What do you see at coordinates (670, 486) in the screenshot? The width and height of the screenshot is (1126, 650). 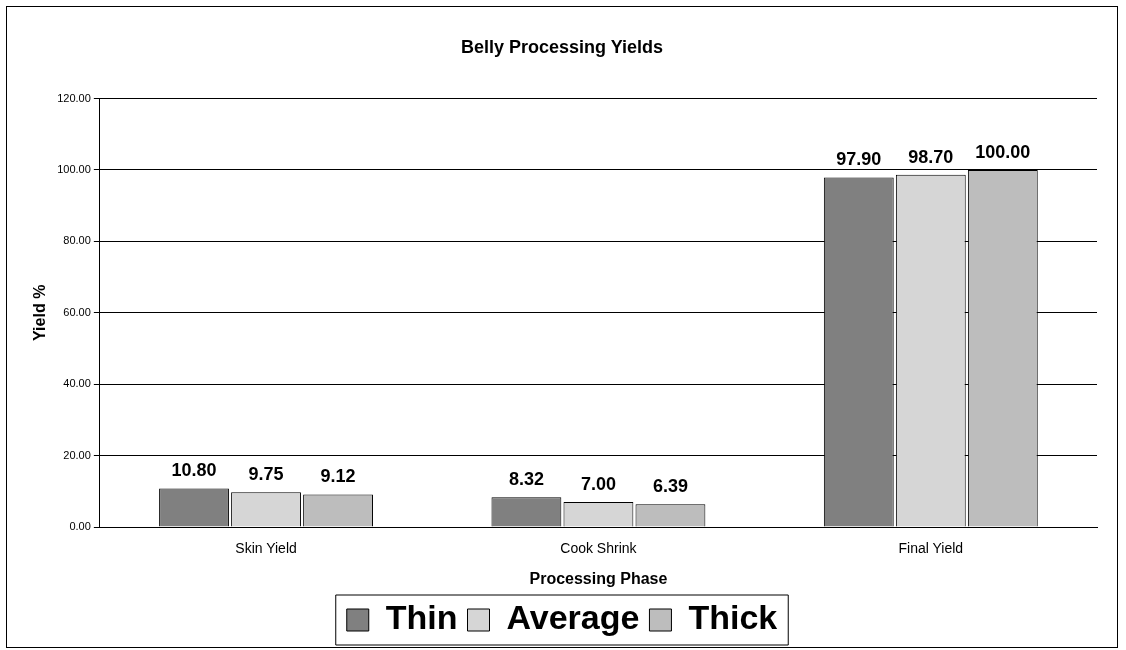 I see `text: 6.39` at bounding box center [670, 486].